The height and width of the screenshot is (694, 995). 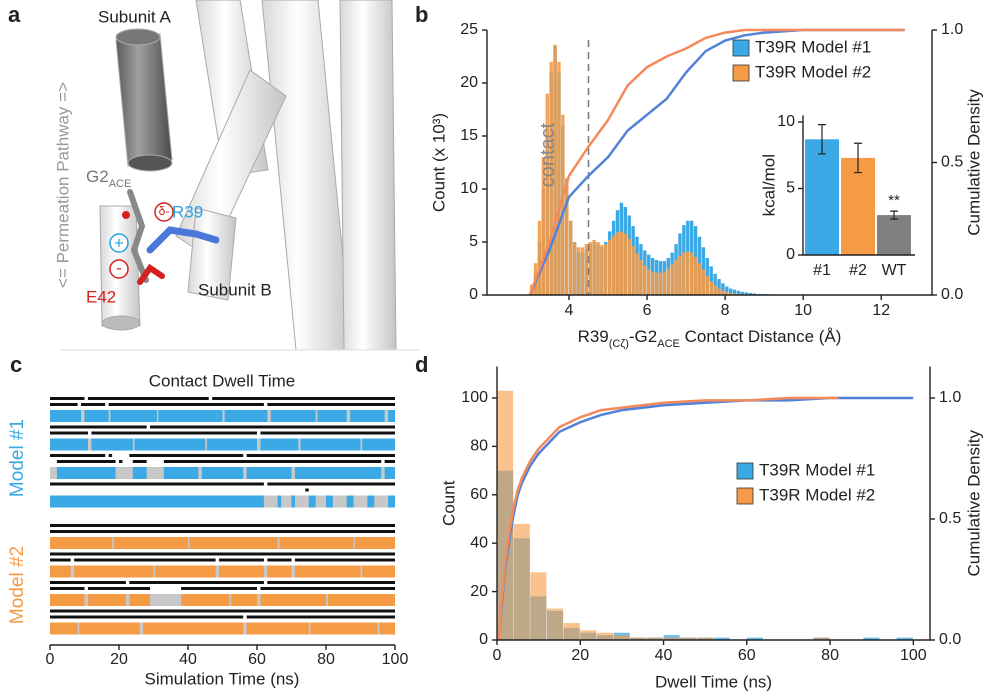 I want to click on x-tick-label: 60, so click(x=257, y=659).